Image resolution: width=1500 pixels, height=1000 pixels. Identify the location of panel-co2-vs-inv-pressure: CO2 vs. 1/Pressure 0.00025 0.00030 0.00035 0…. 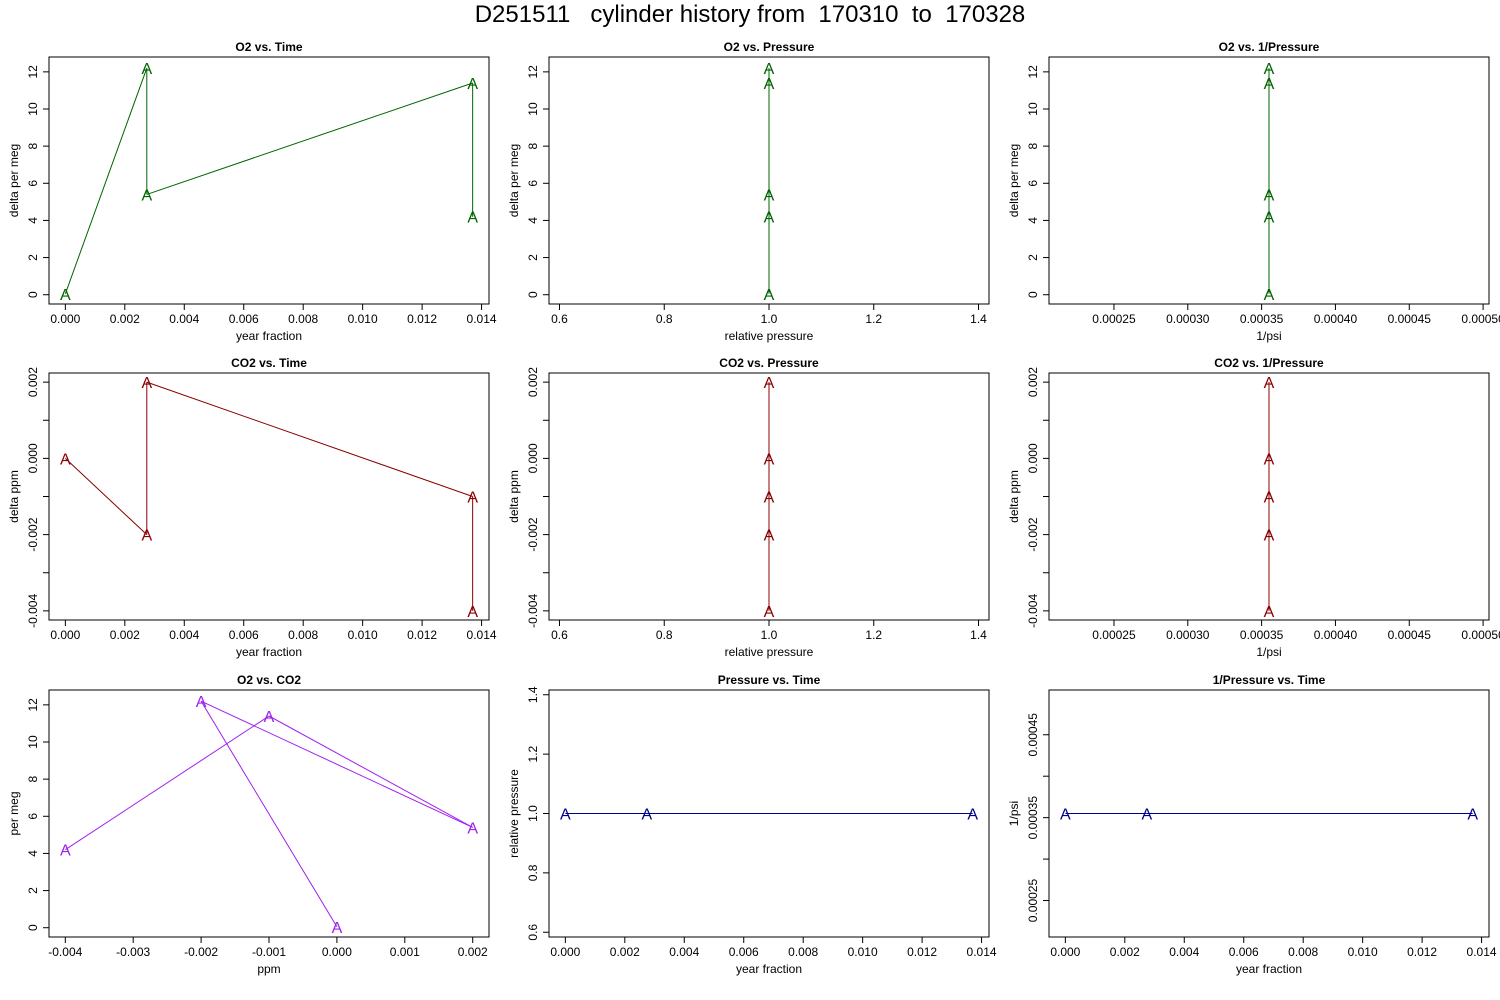
(1253, 507).